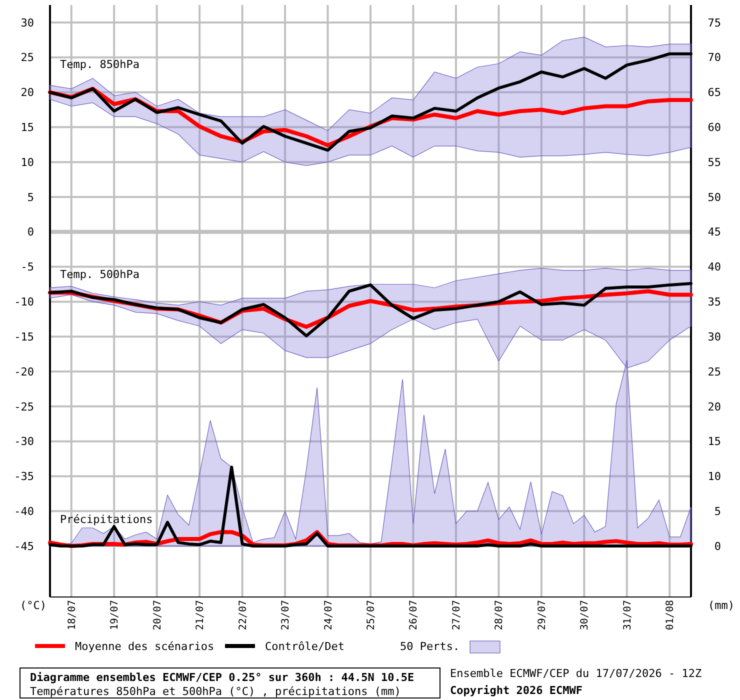 The height and width of the screenshot is (700, 740). Describe the element at coordinates (714, 23) in the screenshot. I see `y2-tick-label: 75` at that location.